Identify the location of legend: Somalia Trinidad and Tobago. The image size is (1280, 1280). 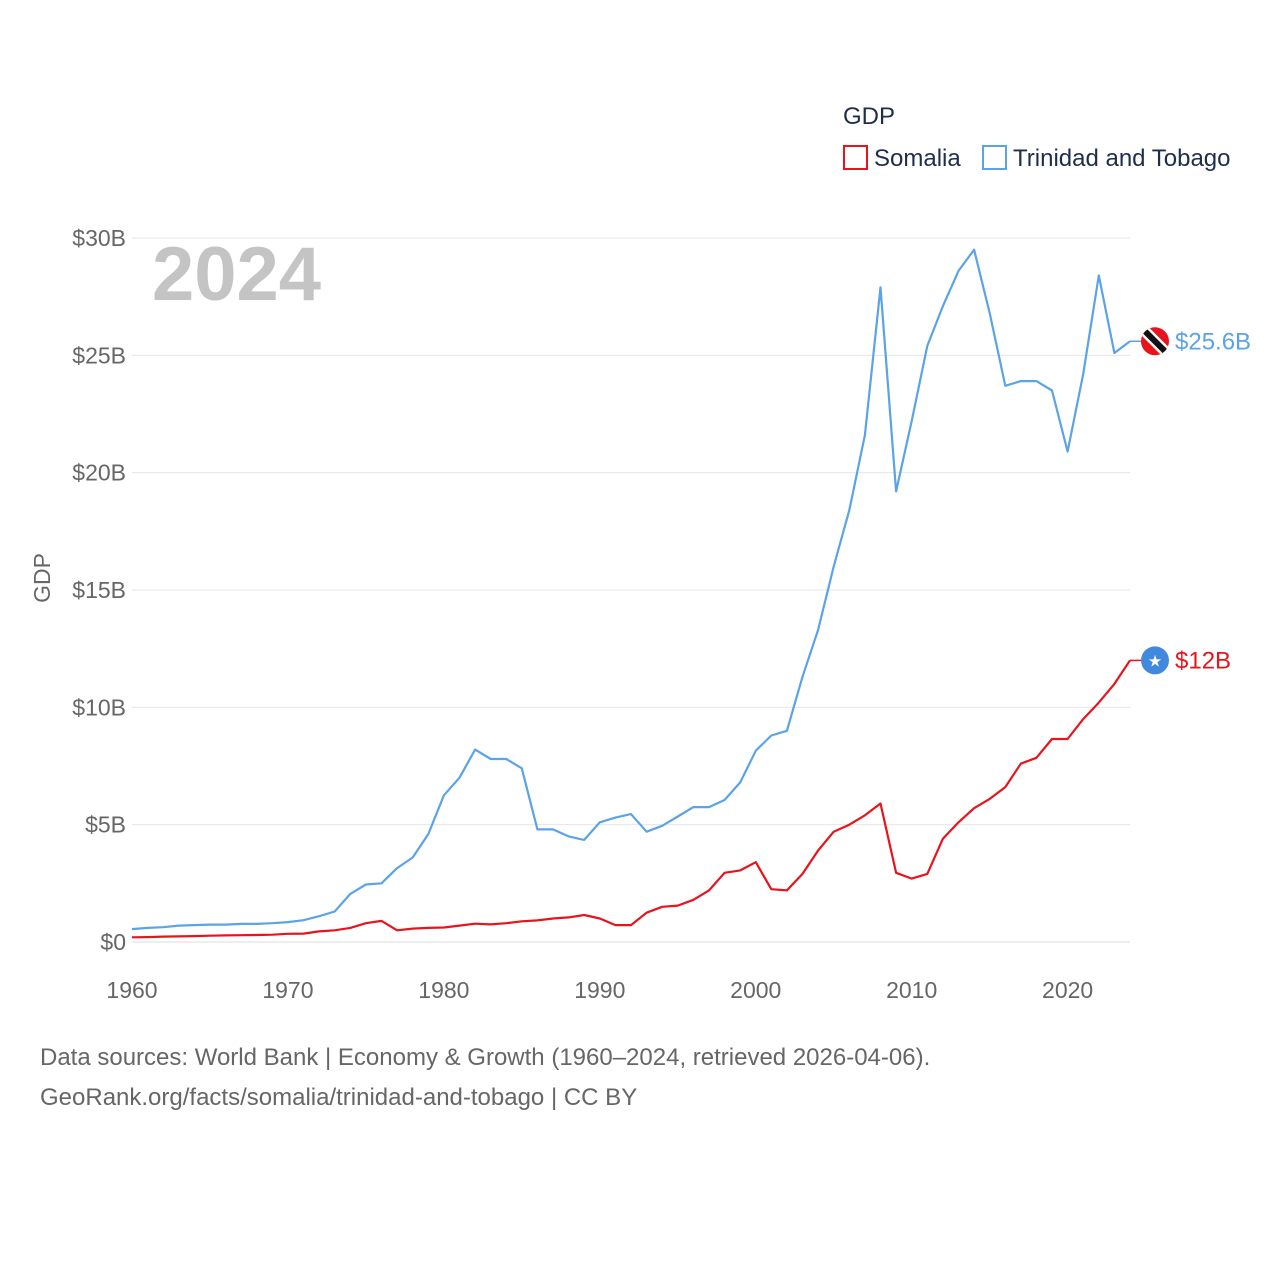
(1037, 158).